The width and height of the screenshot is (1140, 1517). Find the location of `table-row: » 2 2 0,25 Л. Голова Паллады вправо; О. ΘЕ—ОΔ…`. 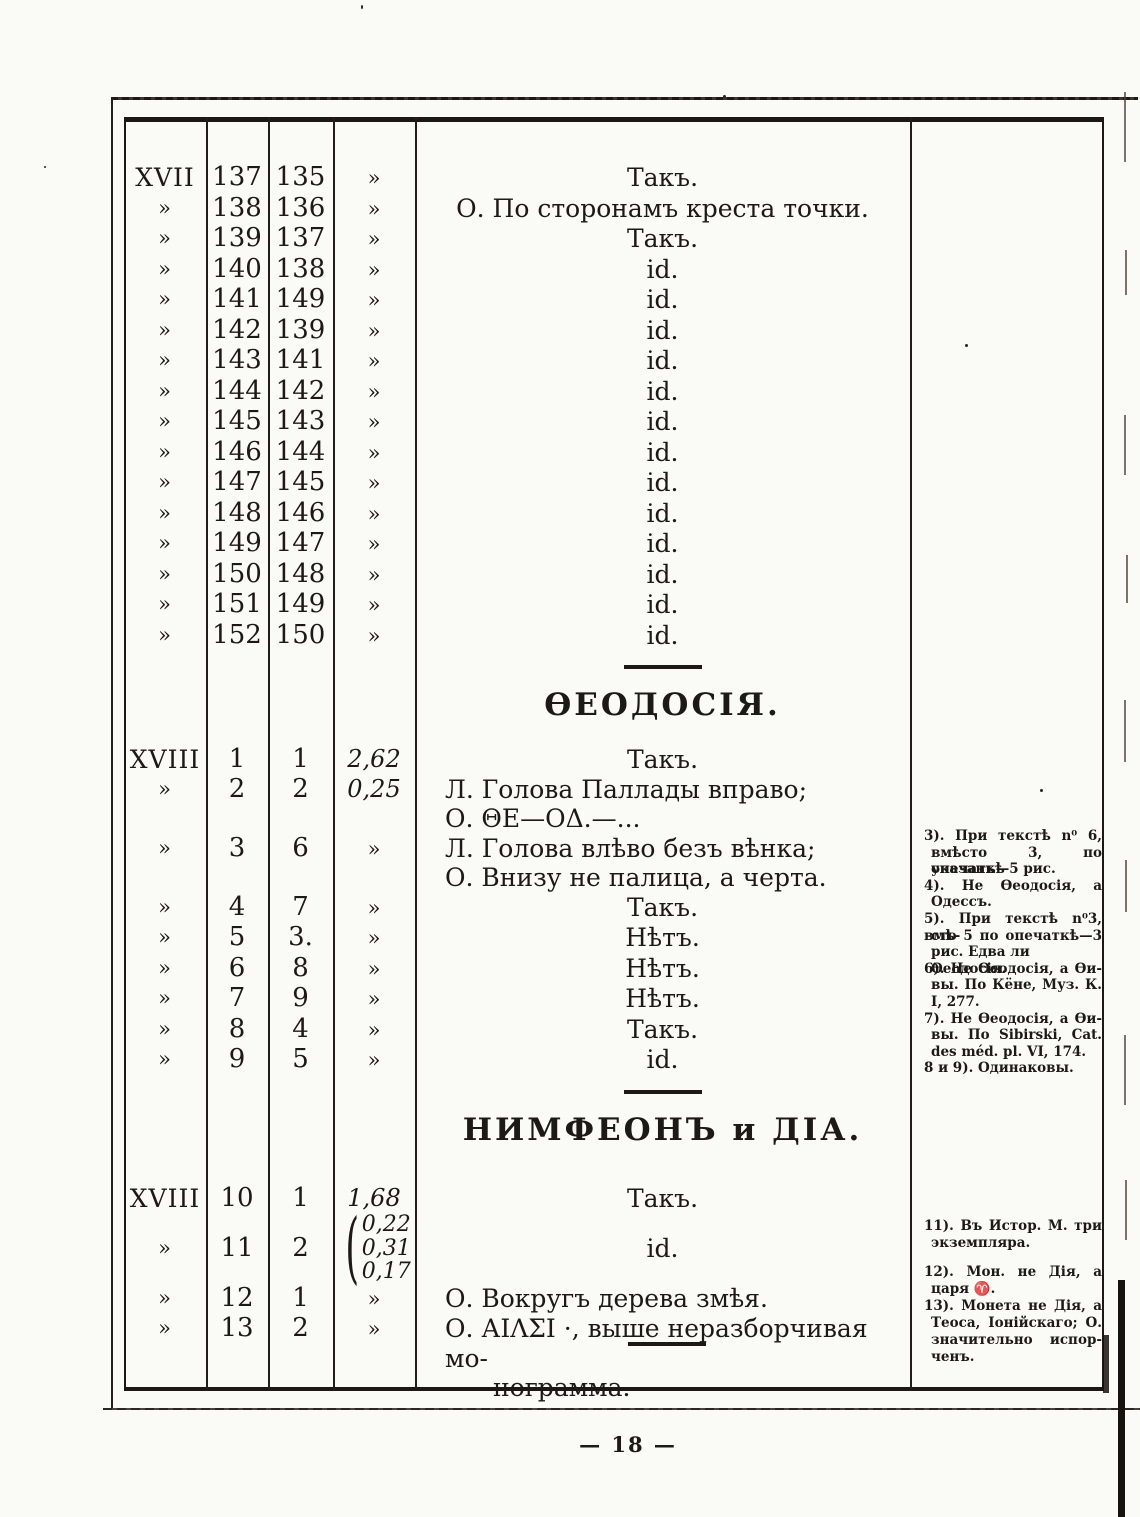

table-row: » 2 2 0,25 Л. Голова Паллады вправо; О. ΘЕ—ОΔ… is located at coordinates (614, 804).